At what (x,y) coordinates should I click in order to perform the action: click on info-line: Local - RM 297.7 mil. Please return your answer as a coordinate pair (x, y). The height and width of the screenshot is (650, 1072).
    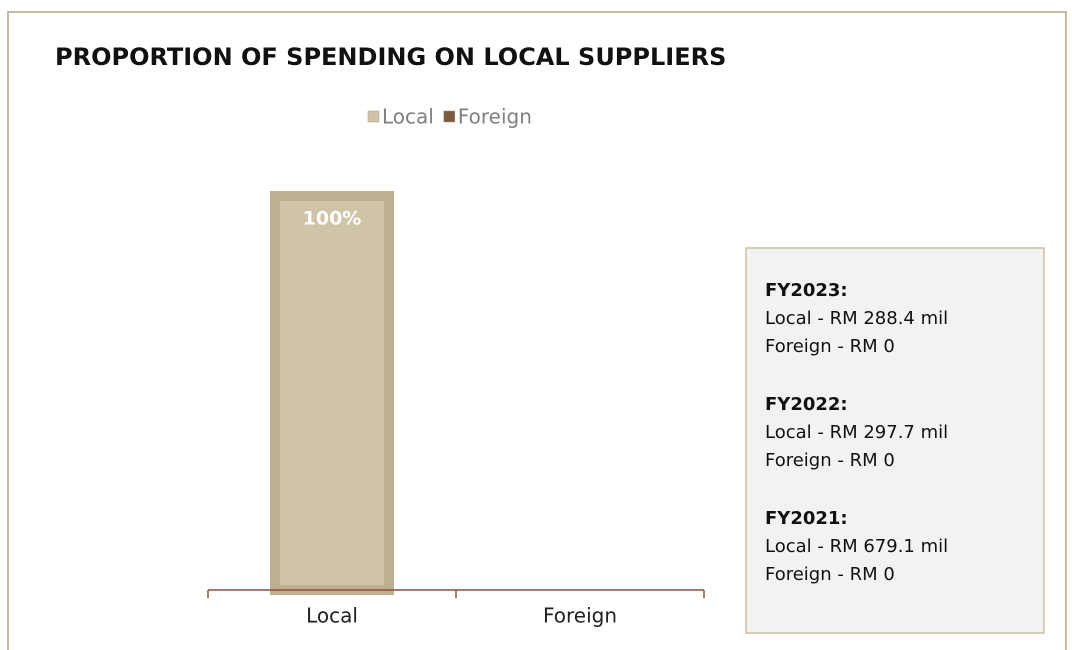
    Looking at the image, I should click on (856, 432).